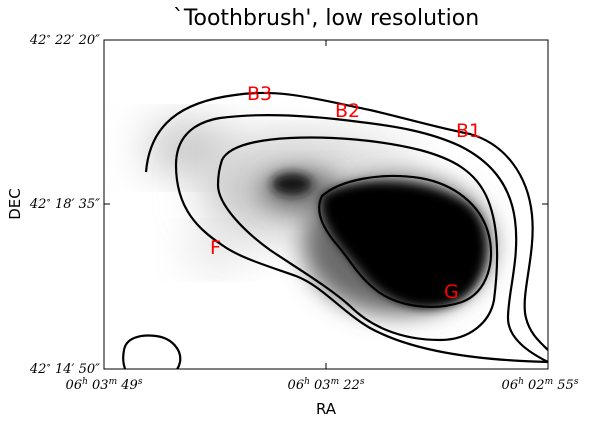 This screenshot has width=592, height=424. What do you see at coordinates (259, 94) in the screenshot?
I see `region-label-b3: B3` at bounding box center [259, 94].